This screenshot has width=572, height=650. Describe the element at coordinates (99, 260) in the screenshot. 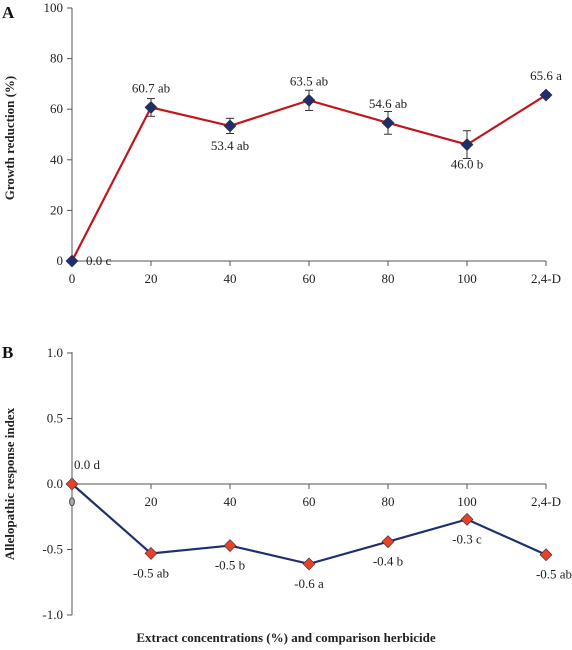

I see `a-data-label: 0.0 c` at that location.